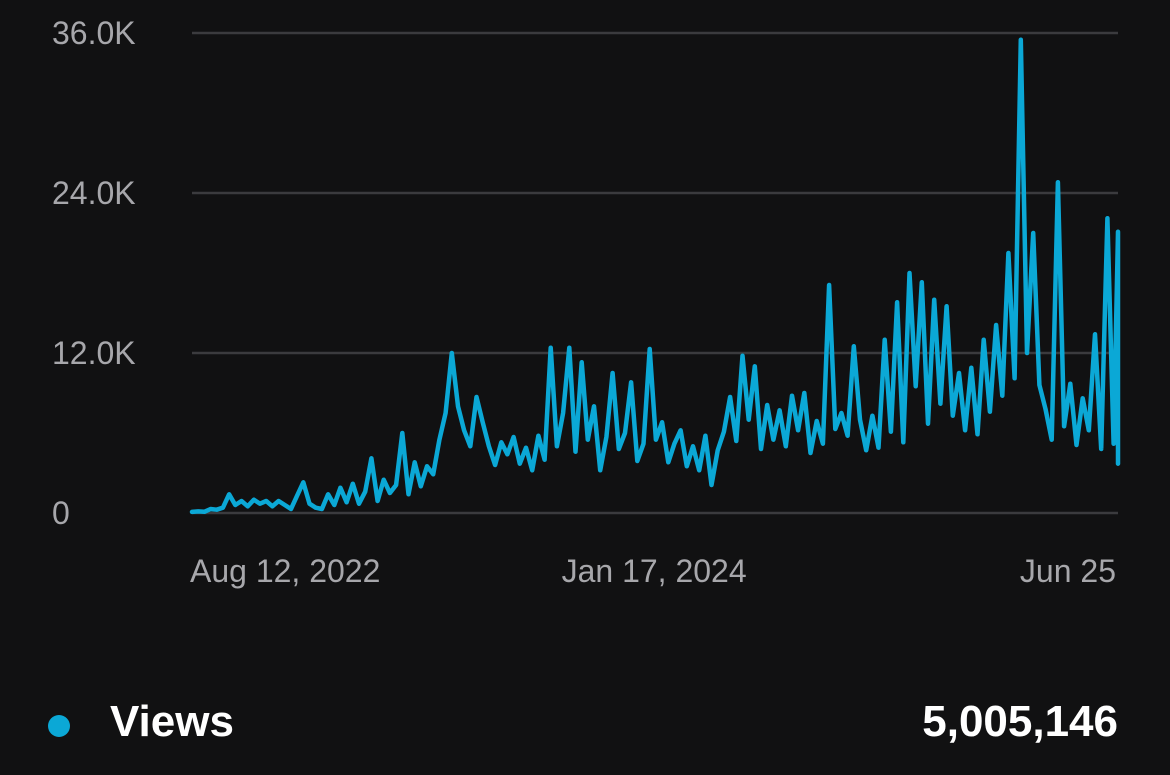  Describe the element at coordinates (94, 273) in the screenshot. I see `y-axis-tick-labels: 0 12.0K 24.0K 36.0K` at that location.